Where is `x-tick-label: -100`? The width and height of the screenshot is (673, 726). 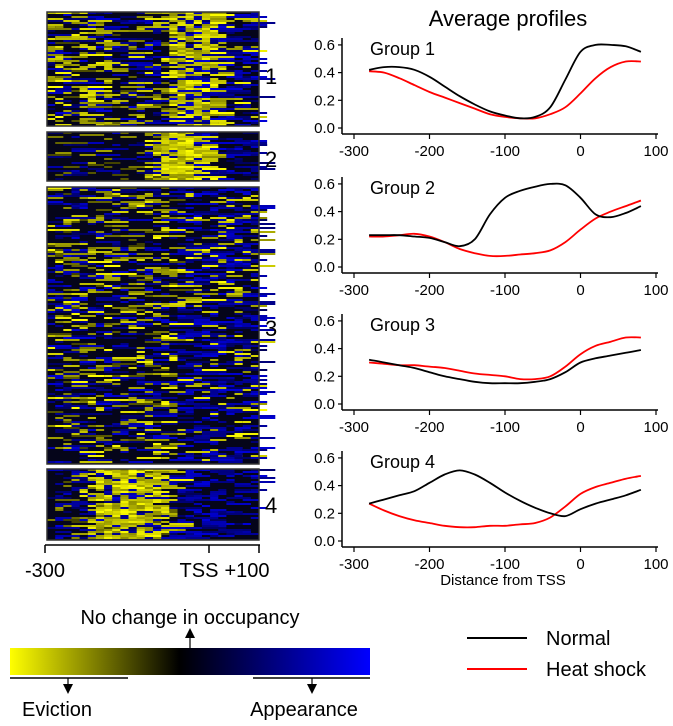 x-tick-label: -100 is located at coordinates (505, 427).